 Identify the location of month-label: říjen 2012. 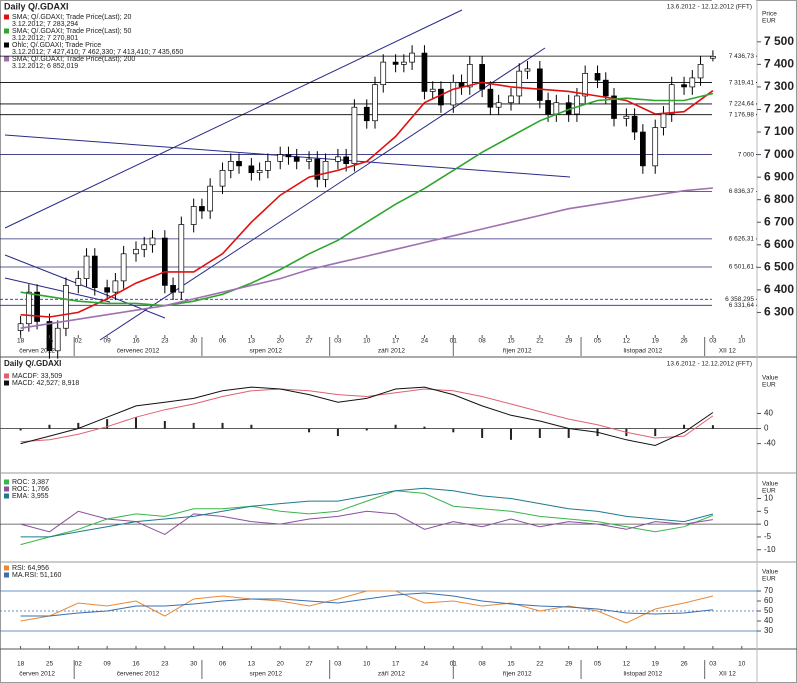
(517, 351).